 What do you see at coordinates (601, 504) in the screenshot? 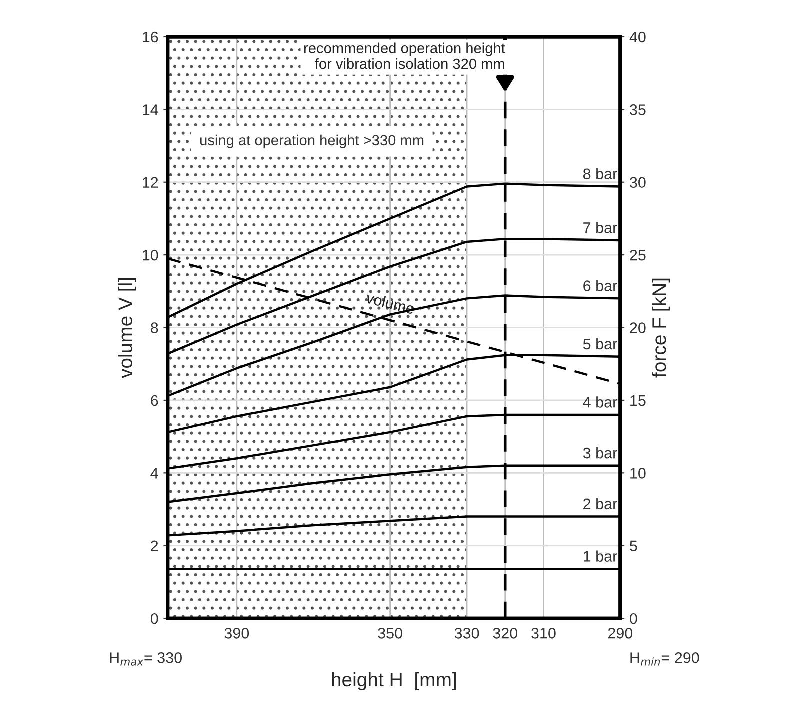
I see `series-label: 2 bar` at bounding box center [601, 504].